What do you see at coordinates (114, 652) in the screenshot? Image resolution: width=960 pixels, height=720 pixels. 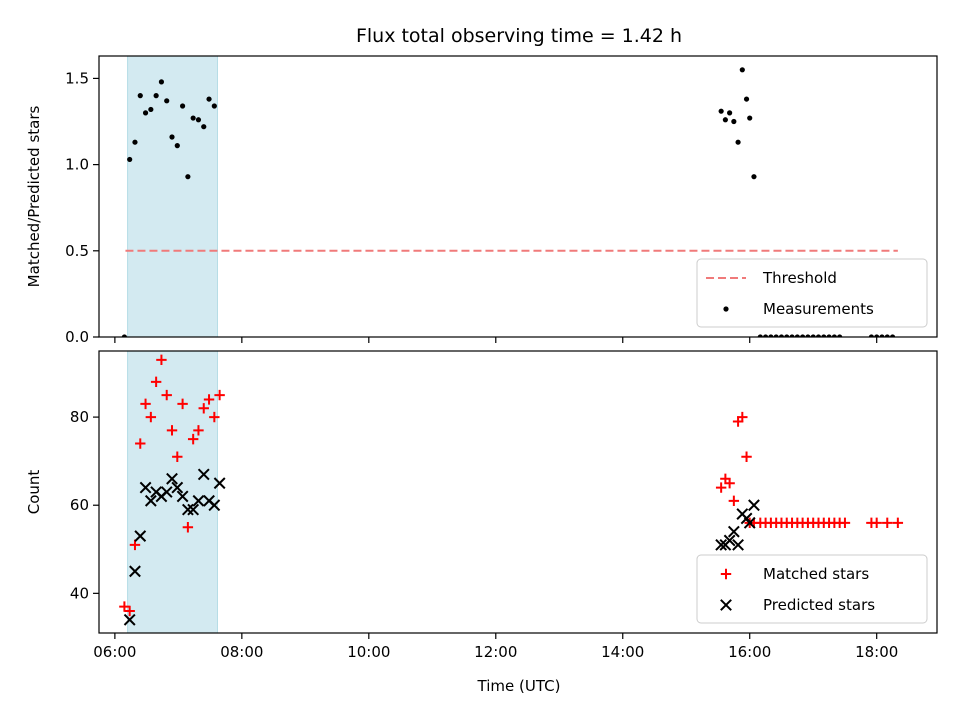 I see `x-tick-label: 06:00` at bounding box center [114, 652].